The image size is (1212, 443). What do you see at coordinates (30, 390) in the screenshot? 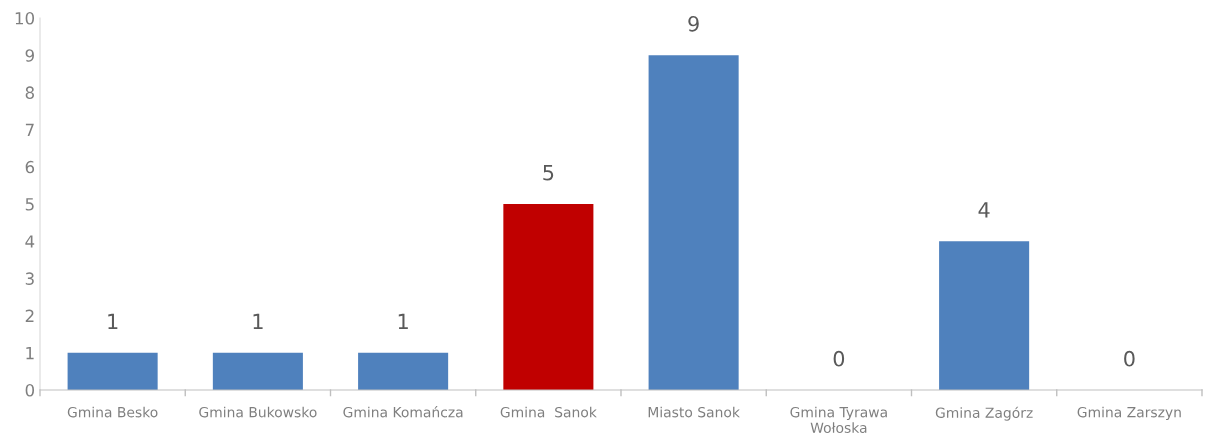
I see `y-tick-label: 0` at bounding box center [30, 390].